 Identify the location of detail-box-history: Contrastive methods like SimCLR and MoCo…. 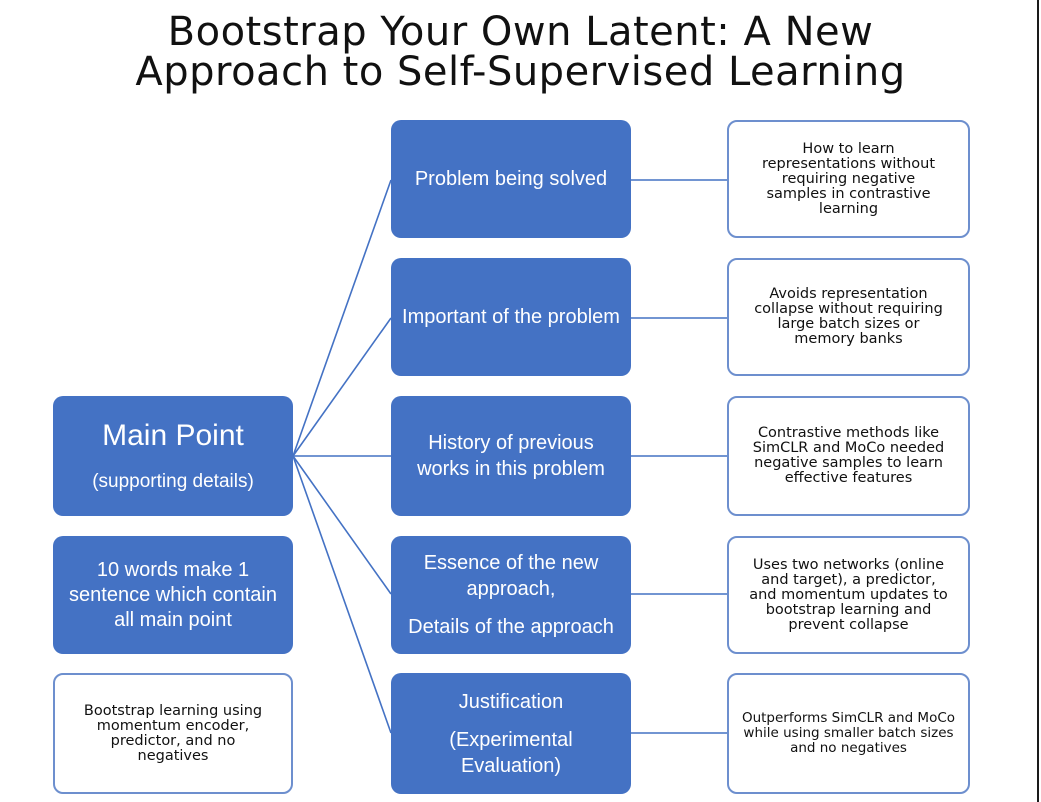
(848, 456).